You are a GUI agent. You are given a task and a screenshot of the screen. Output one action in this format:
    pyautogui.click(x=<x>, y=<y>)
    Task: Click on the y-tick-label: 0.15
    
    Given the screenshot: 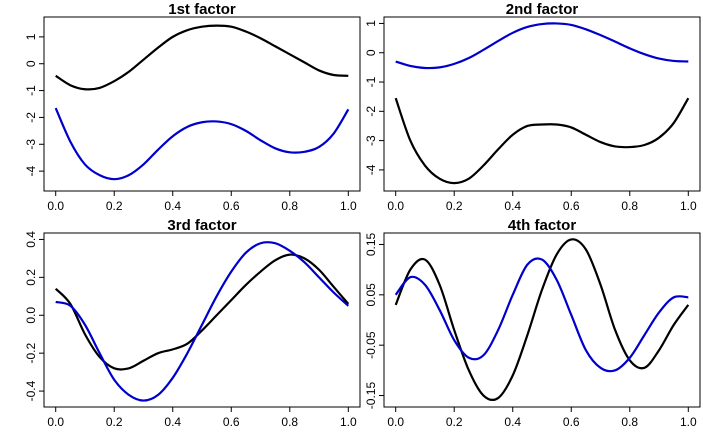 What is the action you would take?
    pyautogui.click(x=371, y=244)
    